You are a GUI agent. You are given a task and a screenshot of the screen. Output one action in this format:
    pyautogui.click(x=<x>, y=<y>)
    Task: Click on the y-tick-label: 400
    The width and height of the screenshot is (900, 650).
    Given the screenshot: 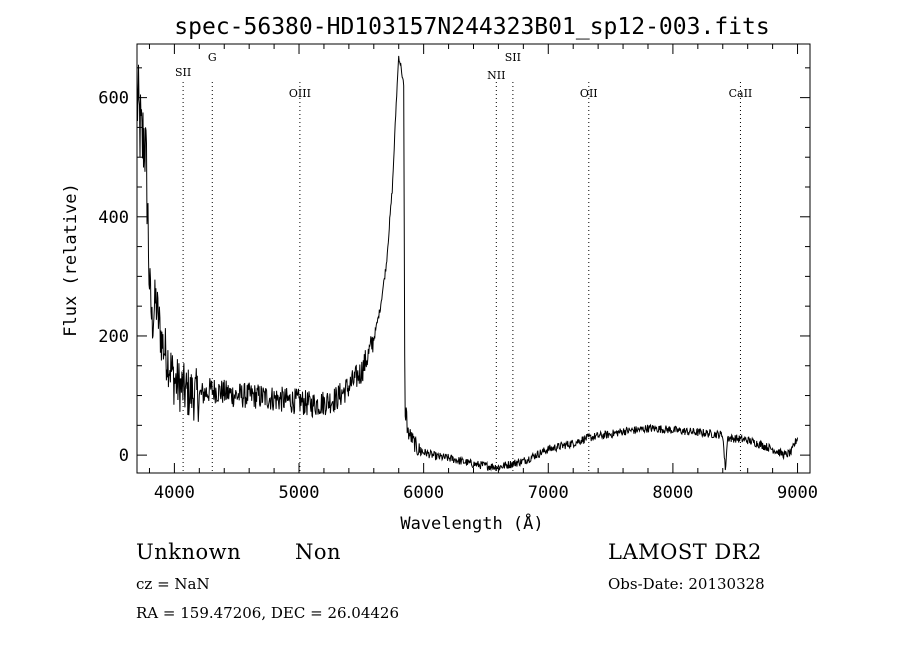 What is the action you would take?
    pyautogui.click(x=113, y=218)
    